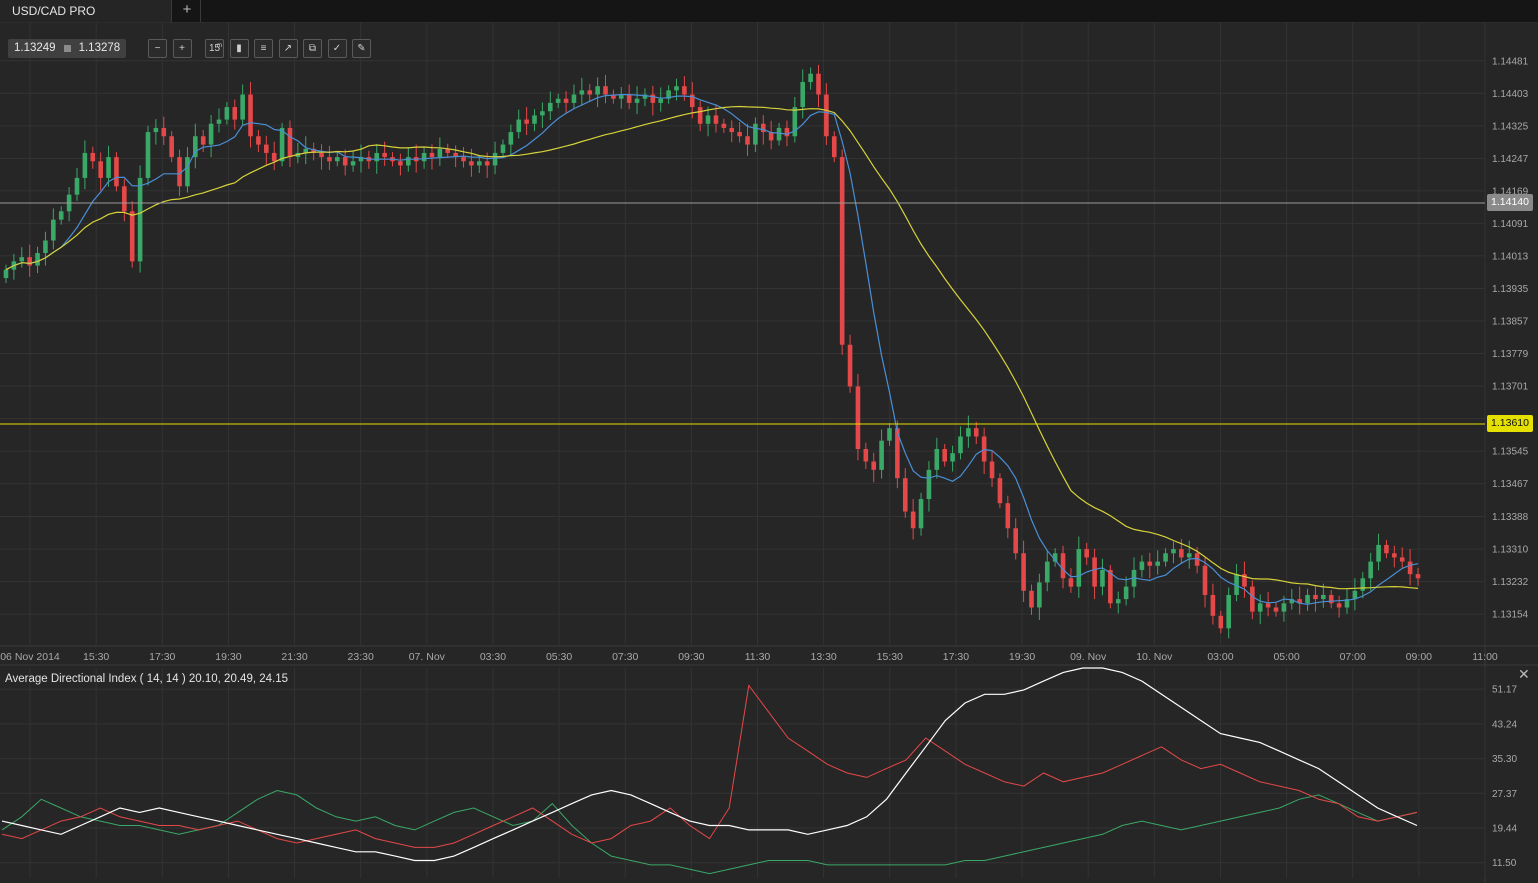 The image size is (1538, 883). What do you see at coordinates (187, 11) in the screenshot?
I see `add-tab-button: +` at bounding box center [187, 11].